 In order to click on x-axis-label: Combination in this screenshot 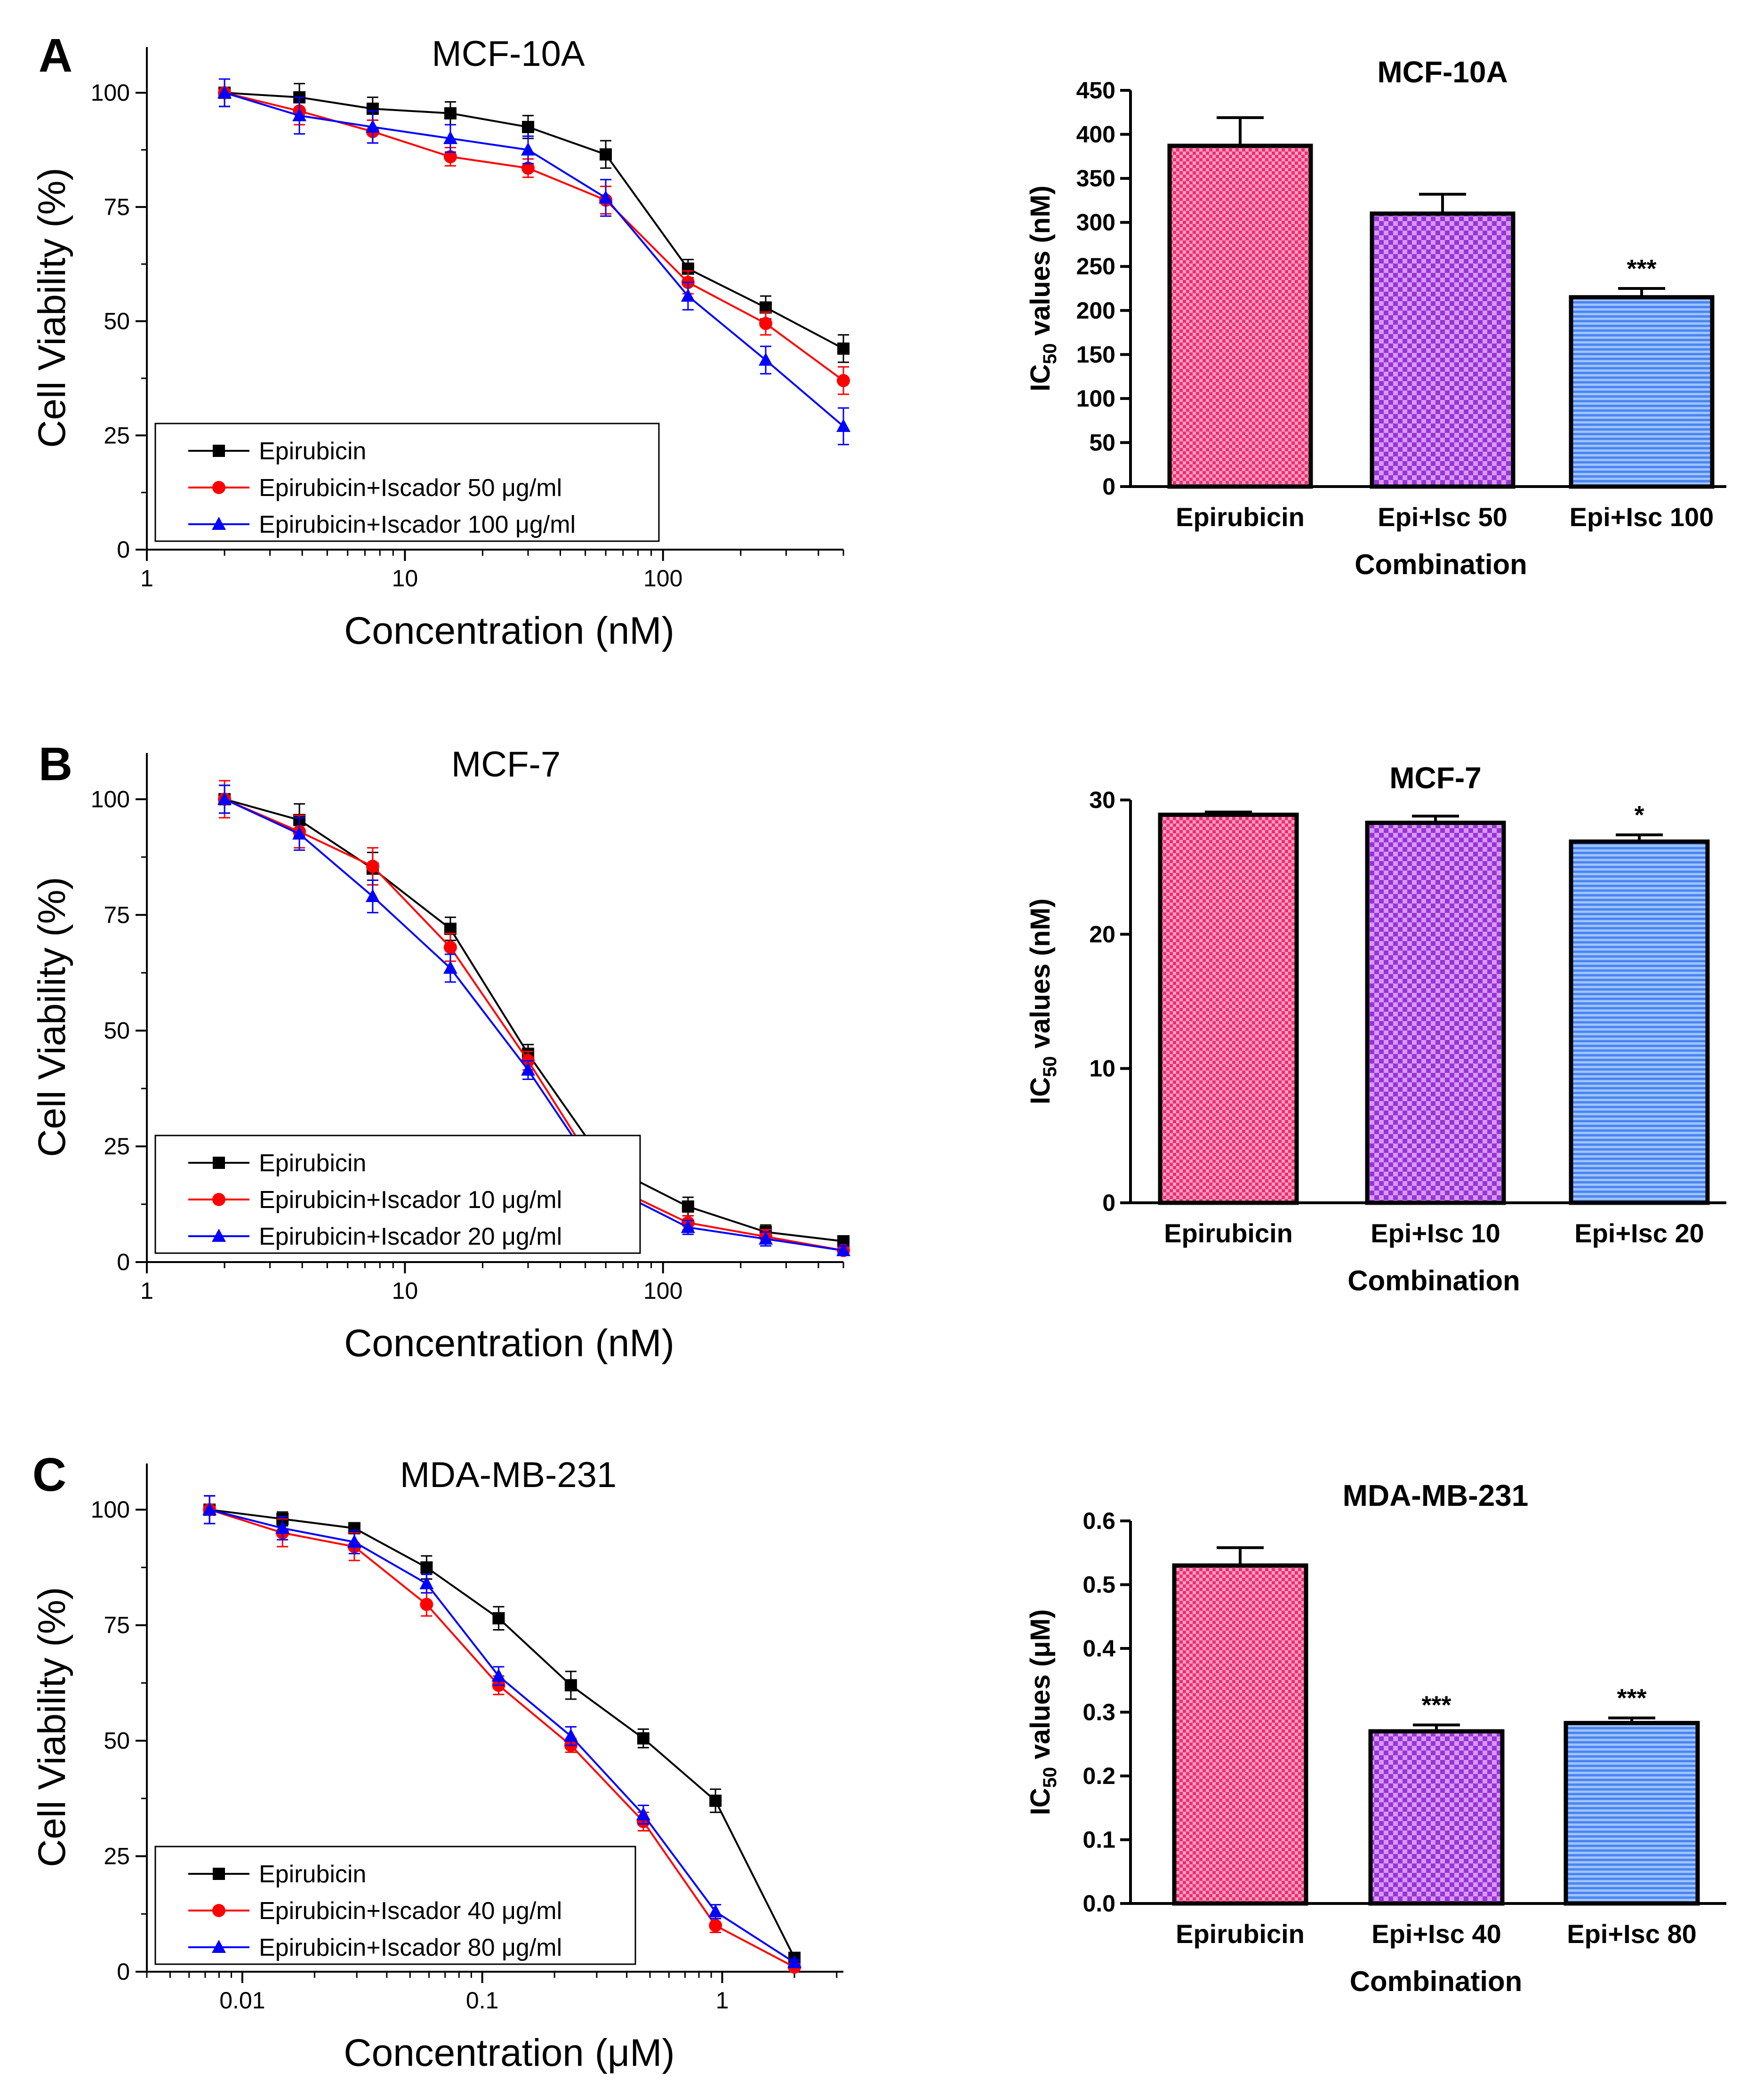, I will do `click(1436, 1981)`.